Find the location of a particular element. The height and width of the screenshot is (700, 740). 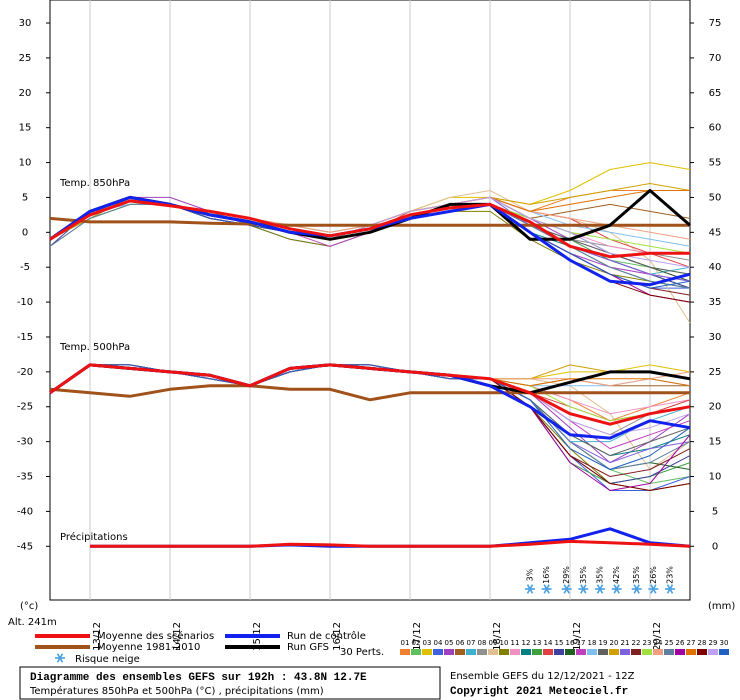

annotation: Temp. 850hPa is located at coordinates (94, 183).